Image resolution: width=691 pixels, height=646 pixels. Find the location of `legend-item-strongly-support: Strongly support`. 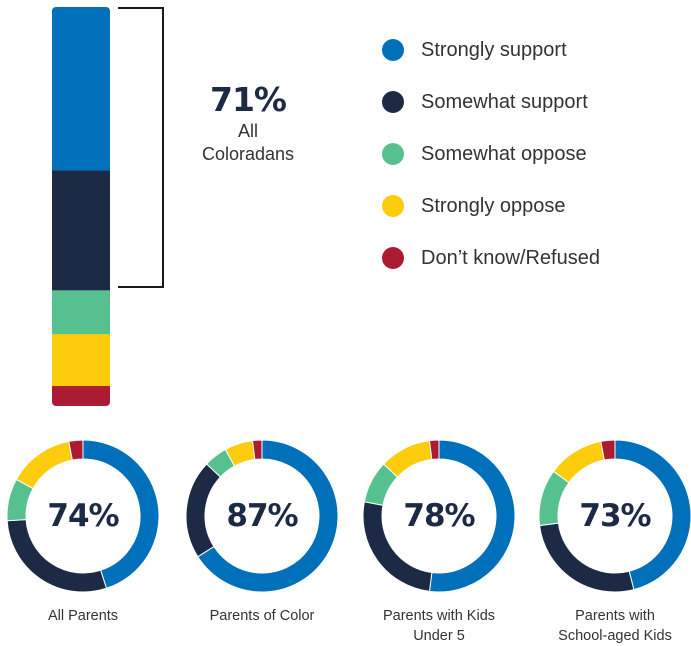

legend-item-strongly-support: Strongly support is located at coordinates (491, 50).